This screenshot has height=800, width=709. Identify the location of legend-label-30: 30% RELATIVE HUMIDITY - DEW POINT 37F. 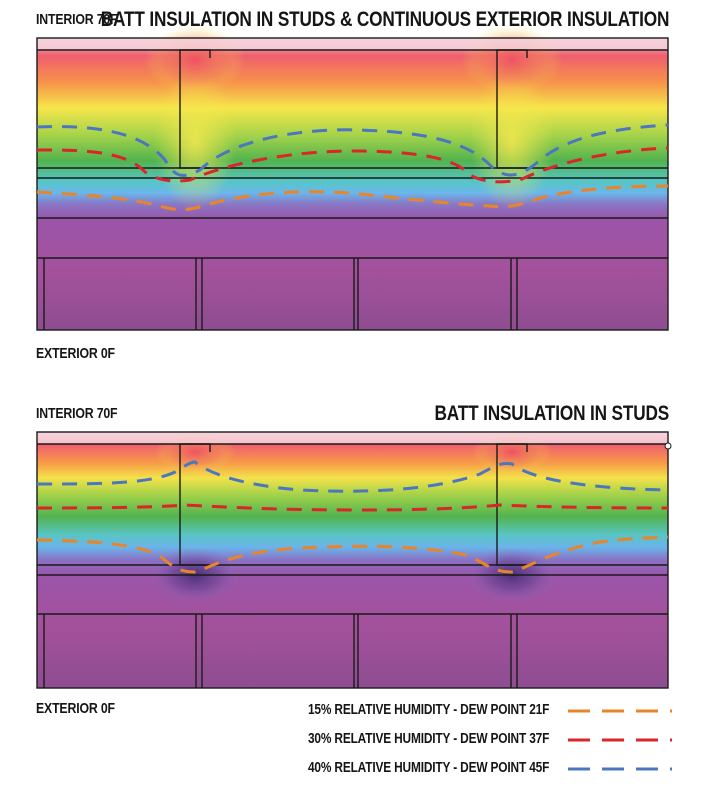
(428, 739).